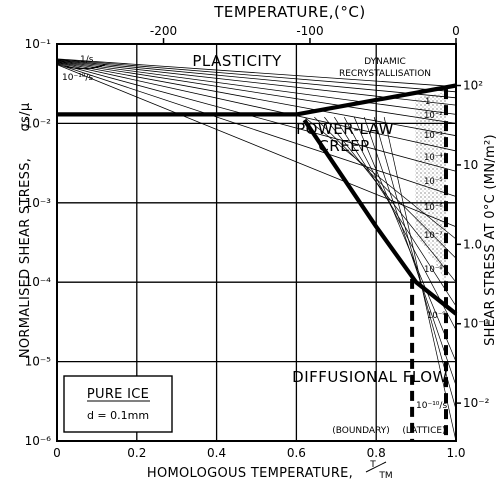 The width and height of the screenshot is (503, 489). What do you see at coordinates (490, 240) in the screenshot?
I see `right-axis-title: SHEAR STRESS AT 0°C (MN/m²)` at bounding box center [490, 240].